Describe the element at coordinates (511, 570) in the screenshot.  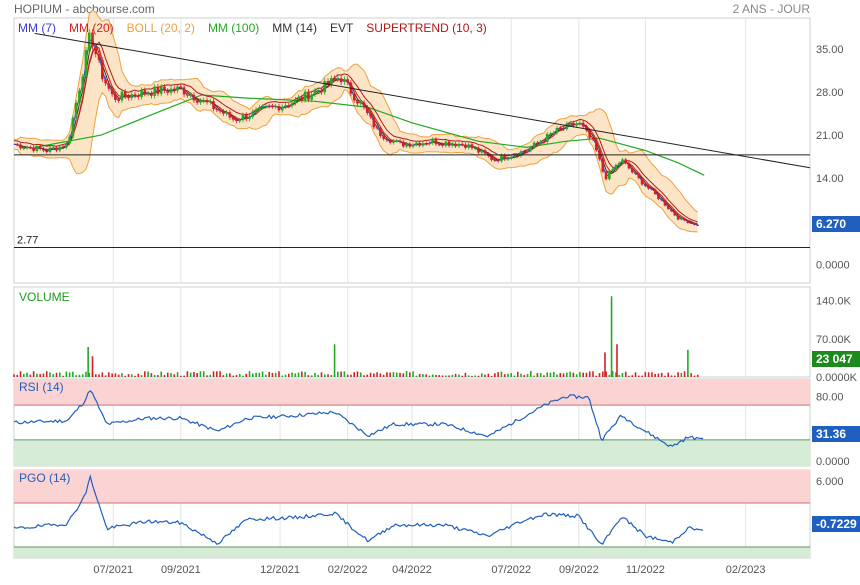
I see `x-axis-tick: 07/2022` at that location.